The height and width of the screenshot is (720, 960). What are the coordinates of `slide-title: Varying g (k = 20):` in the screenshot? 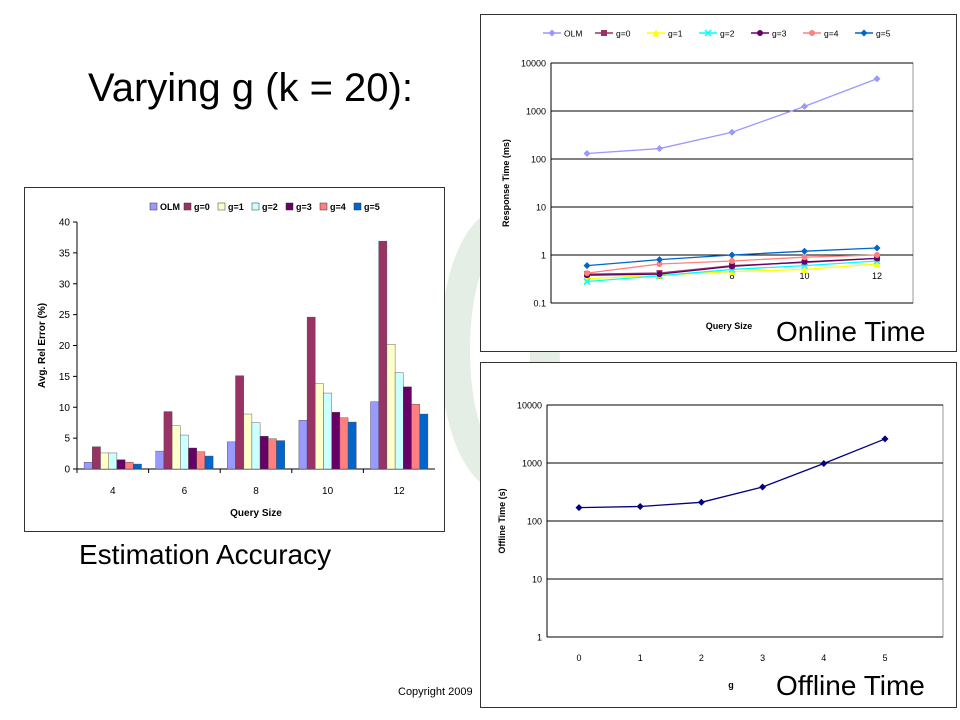 It's located at (250, 88).